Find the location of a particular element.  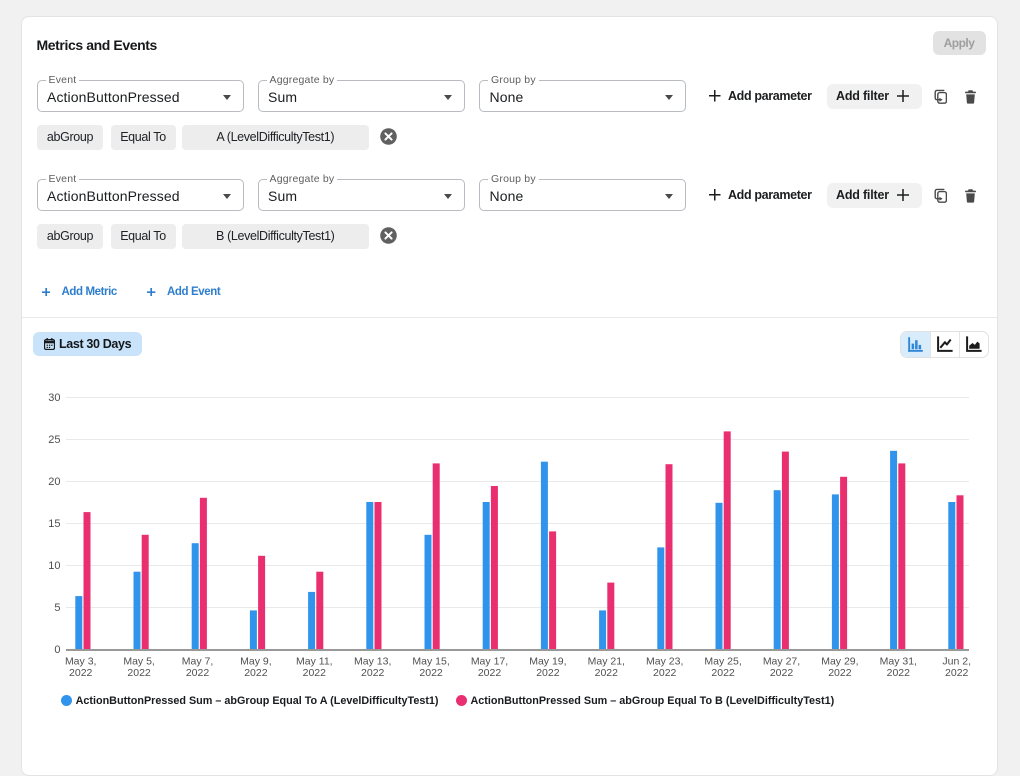

svg-text: May 31, is located at coordinates (898, 662).